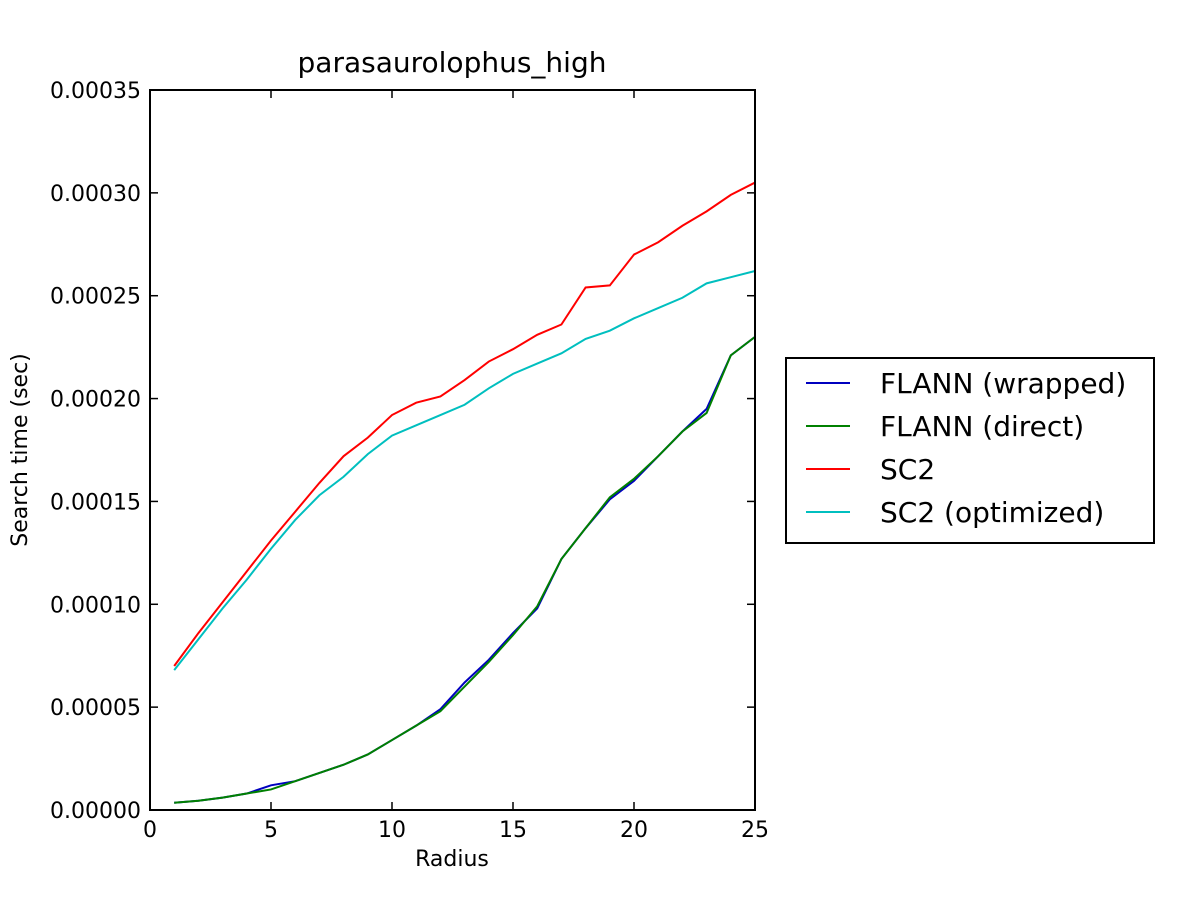 The image size is (1200, 900). What do you see at coordinates (95, 811) in the screenshot?
I see `y-tick-label: 0.00000` at bounding box center [95, 811].